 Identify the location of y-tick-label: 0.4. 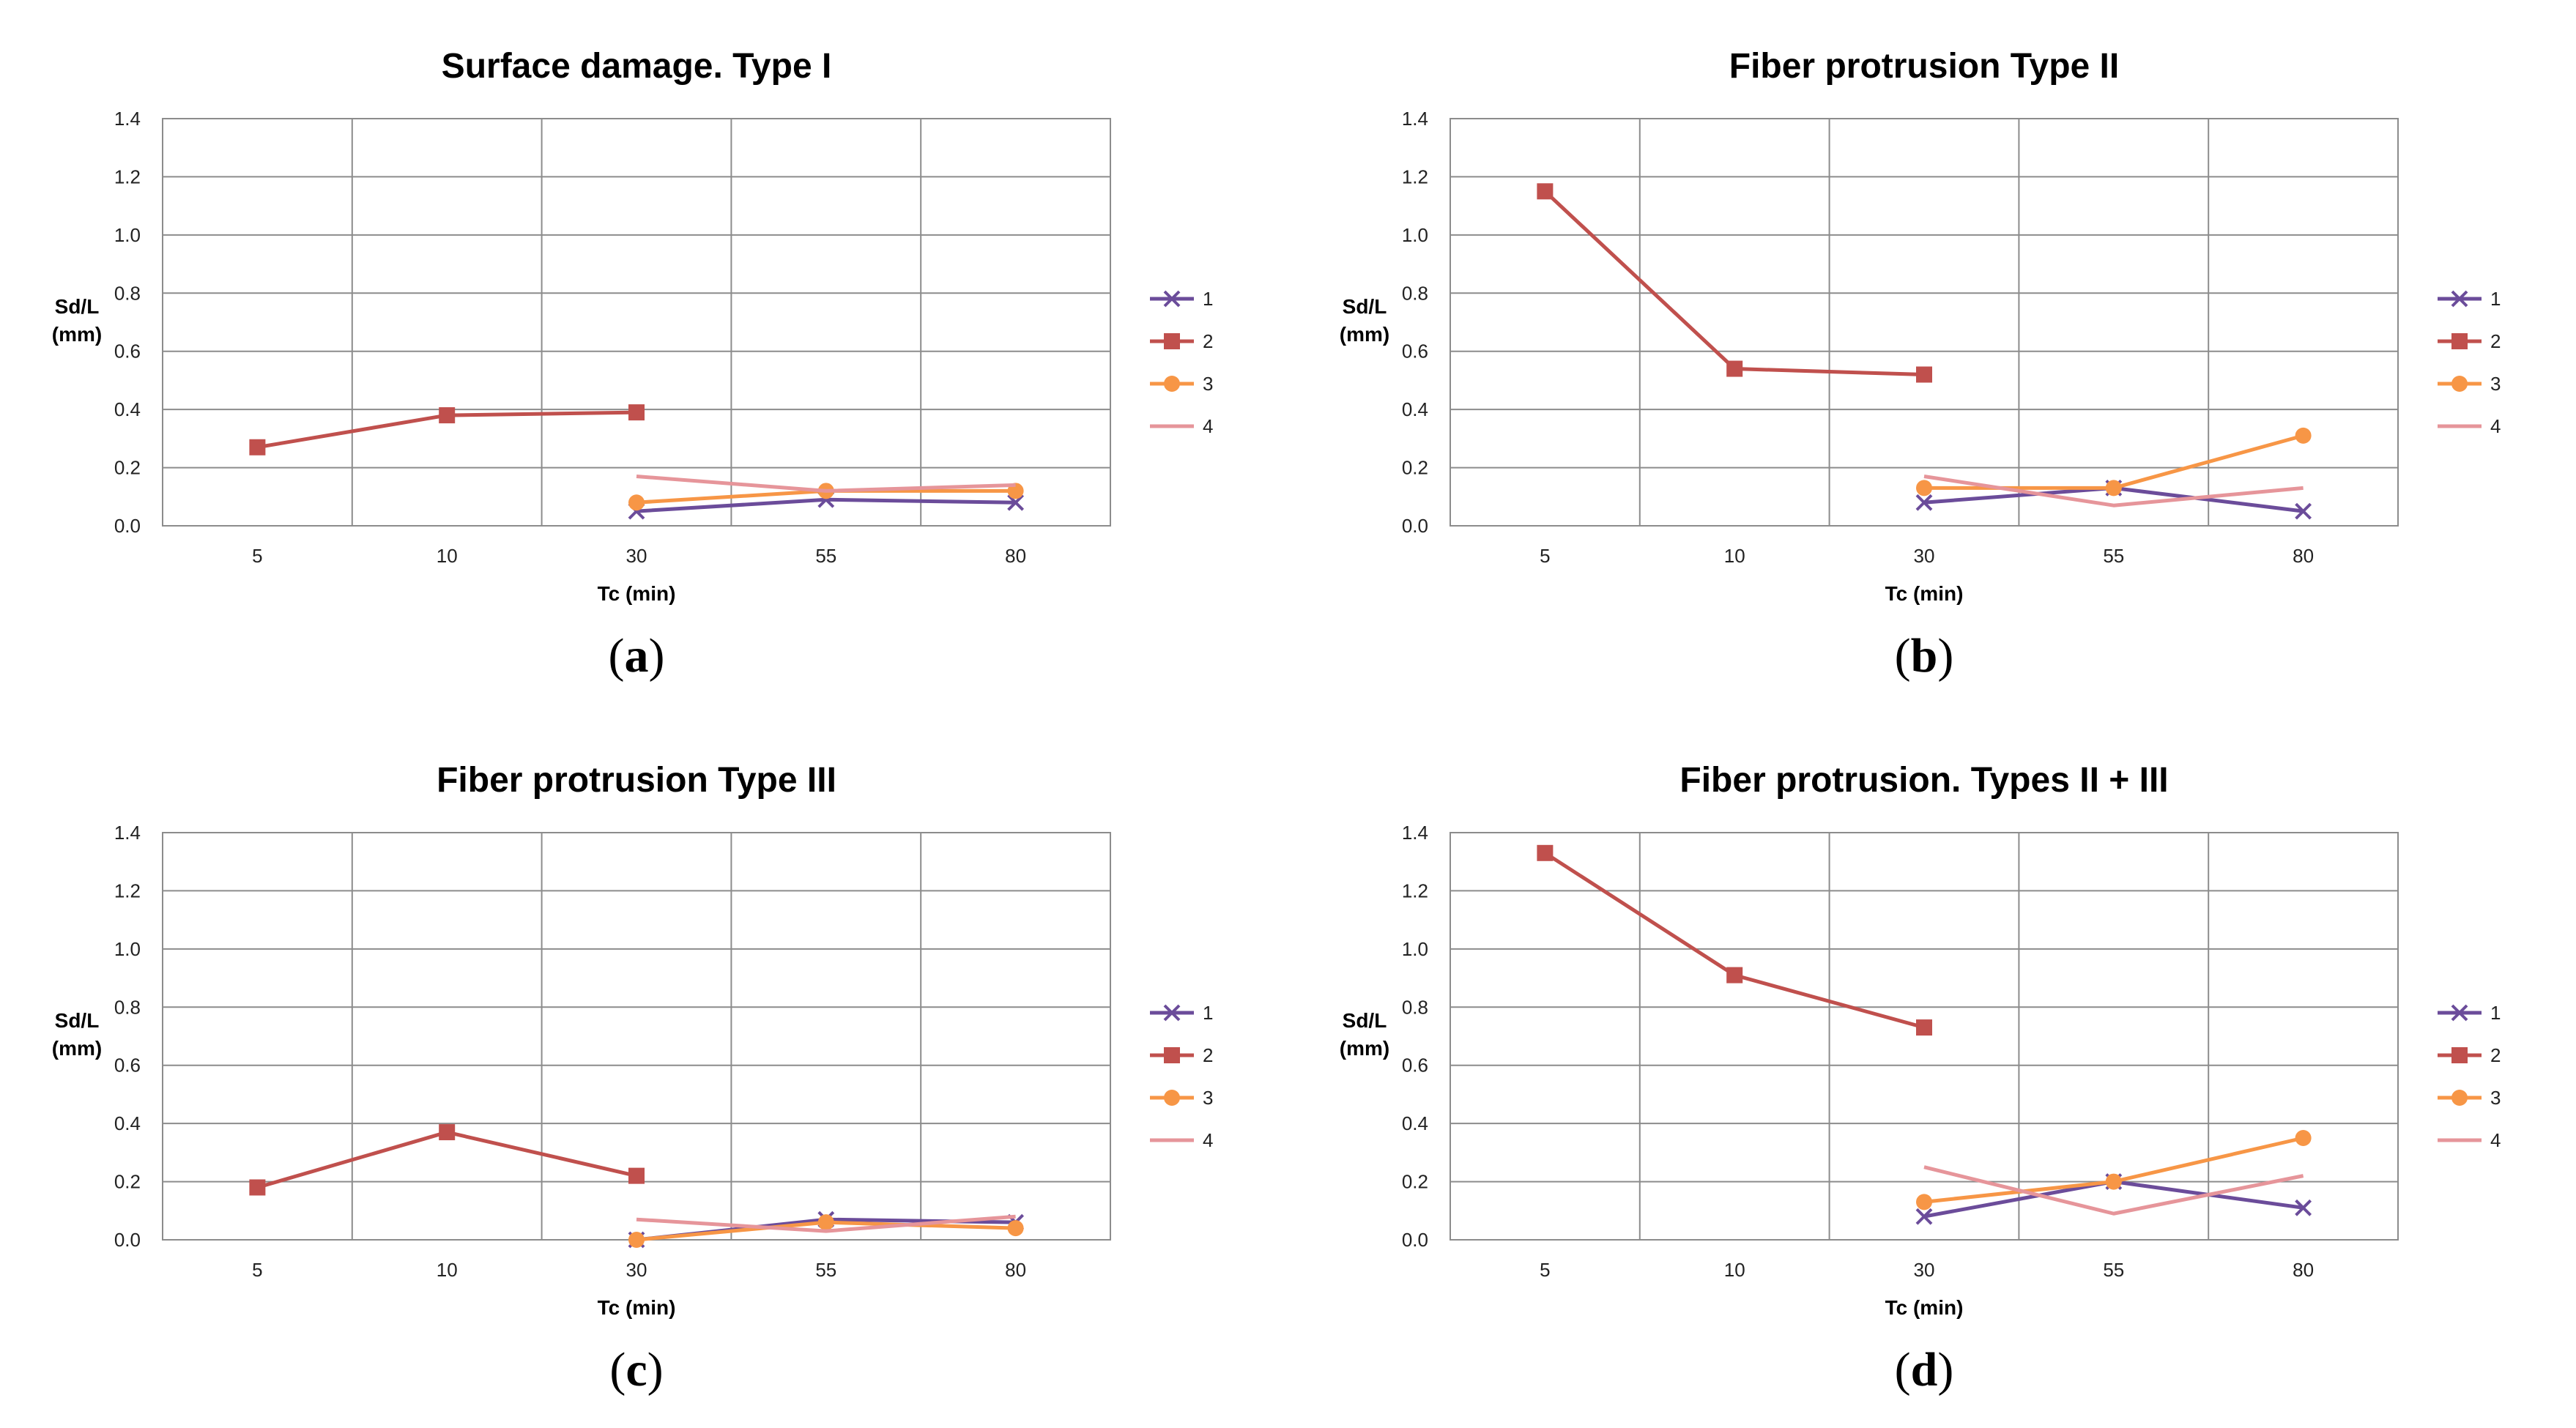
(127, 409).